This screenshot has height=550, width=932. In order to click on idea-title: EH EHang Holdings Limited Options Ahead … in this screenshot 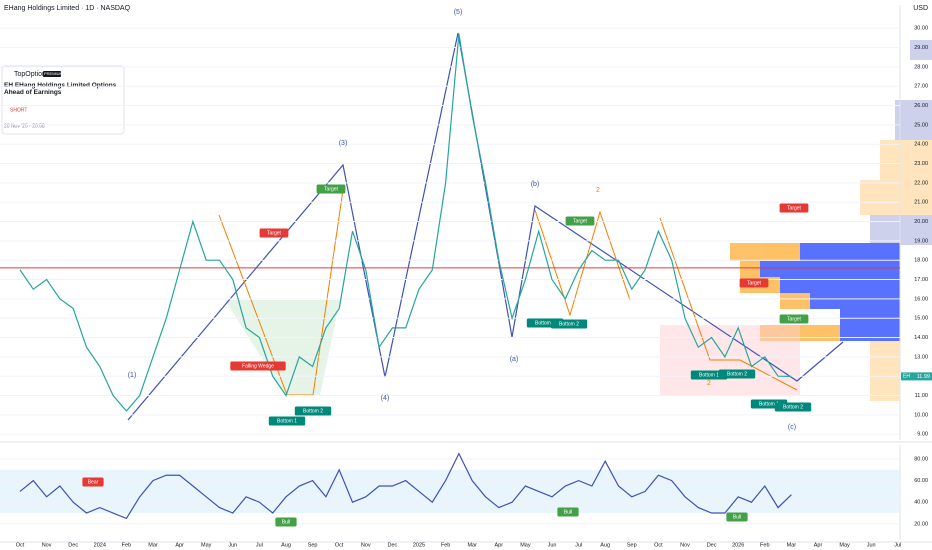, I will do `click(60, 89)`.